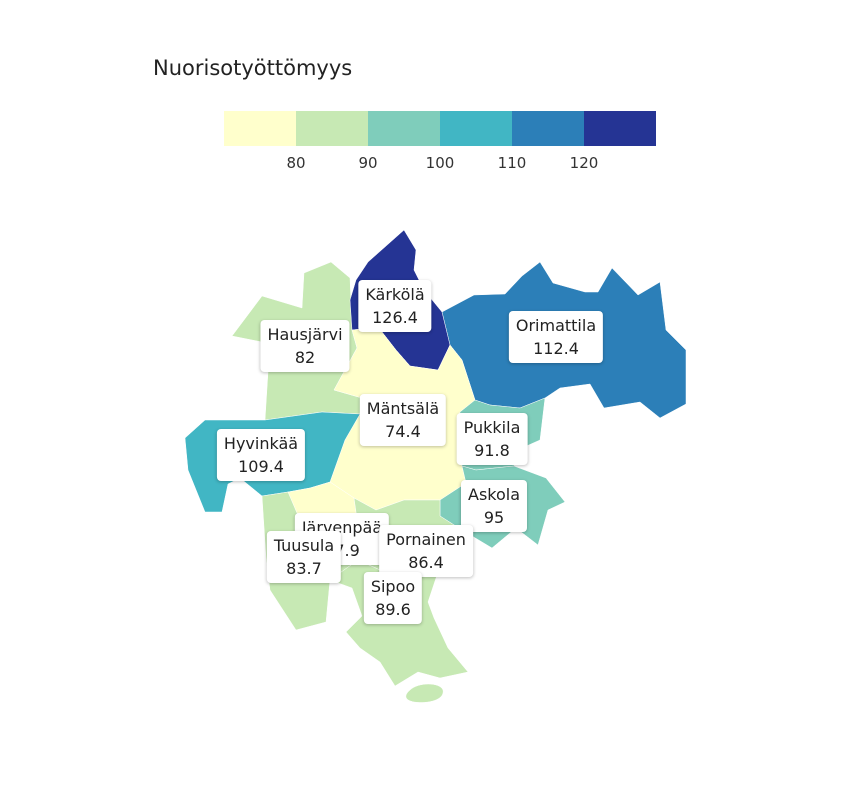 The image size is (864, 792). Describe the element at coordinates (494, 494) in the screenshot. I see `region-name: Askola` at that location.